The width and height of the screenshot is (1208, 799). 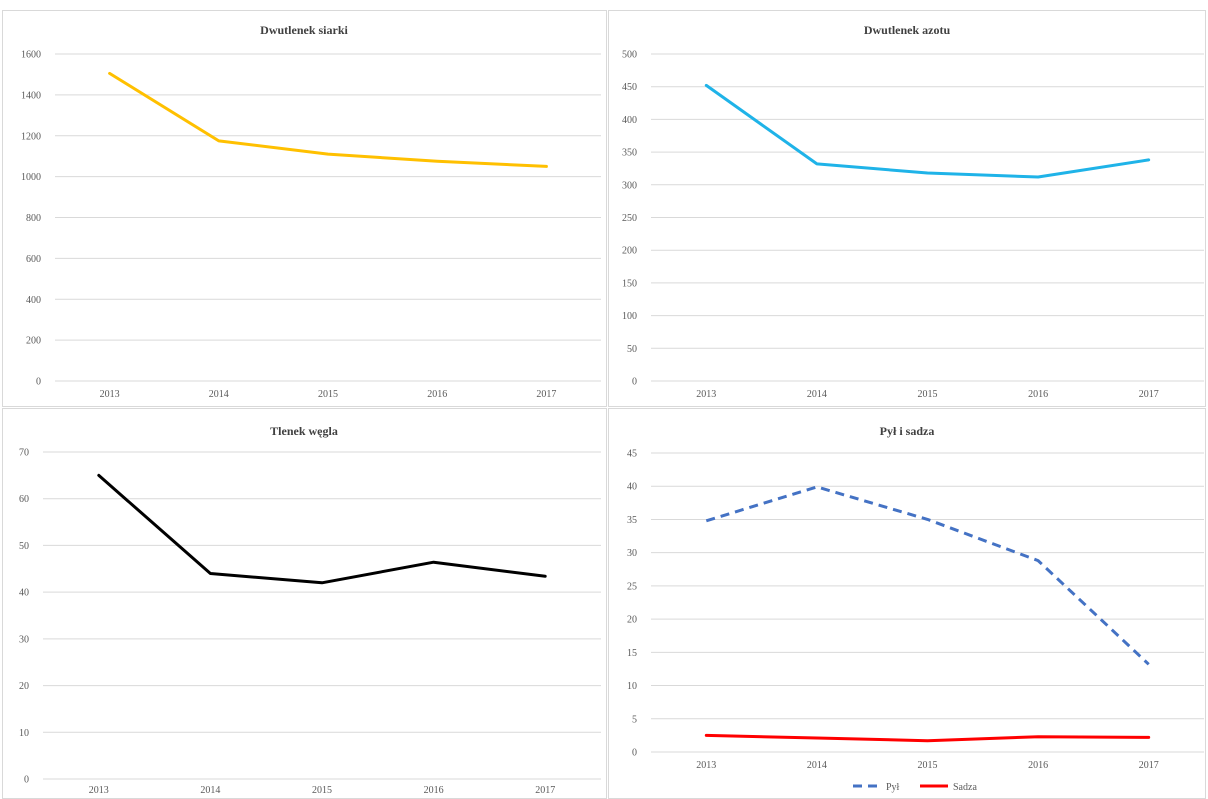 What do you see at coordinates (629, 316) in the screenshot?
I see `y-tick-label: 100` at bounding box center [629, 316].